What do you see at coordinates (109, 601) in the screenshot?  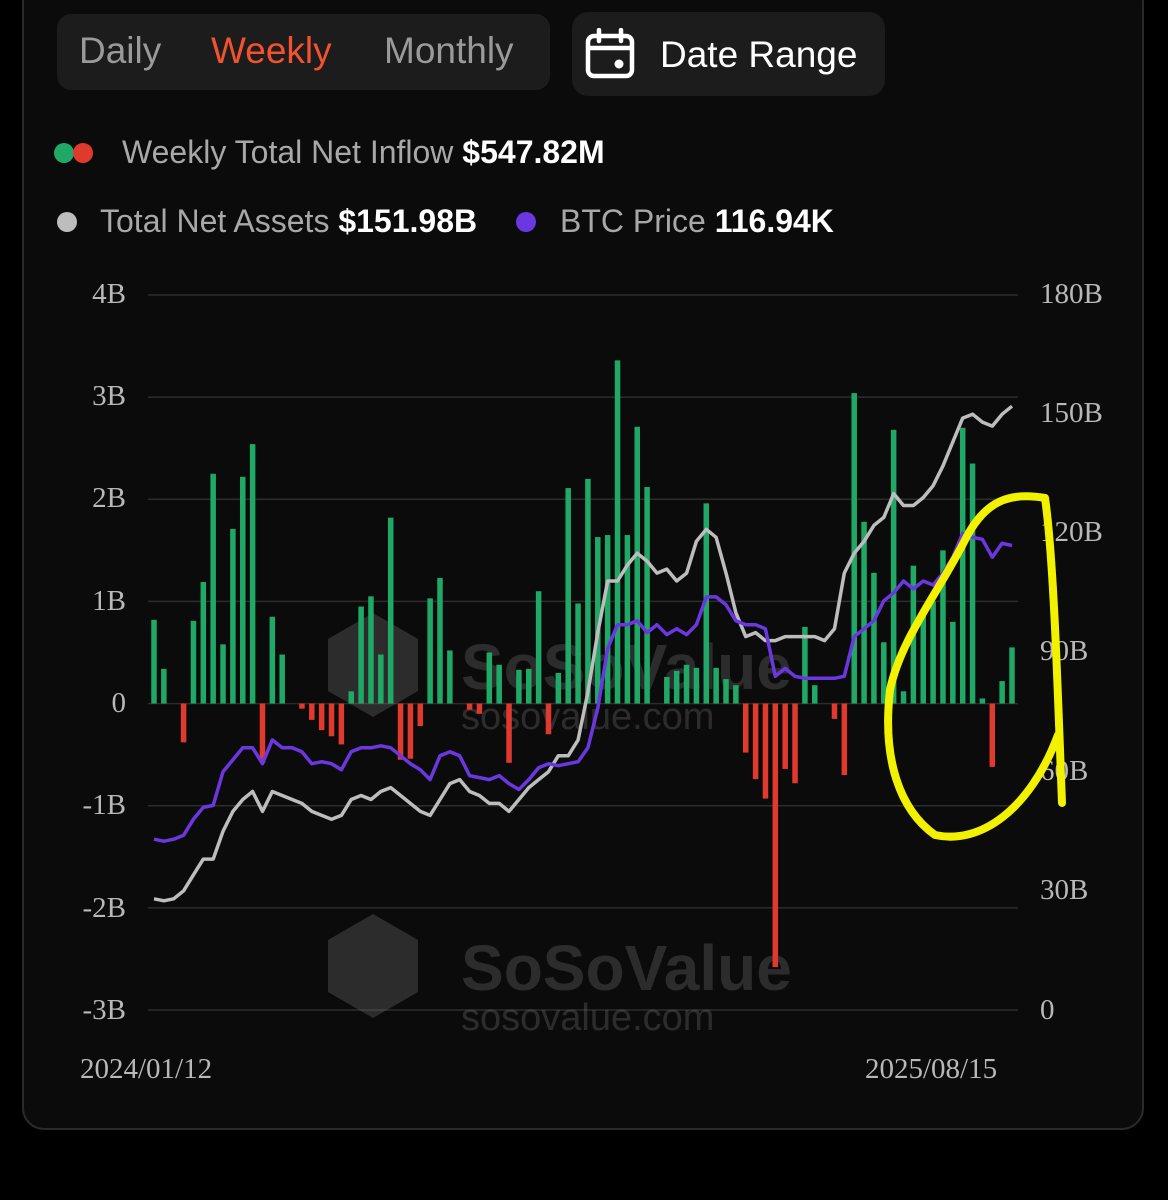 I see `left-tick: 1B` at bounding box center [109, 601].